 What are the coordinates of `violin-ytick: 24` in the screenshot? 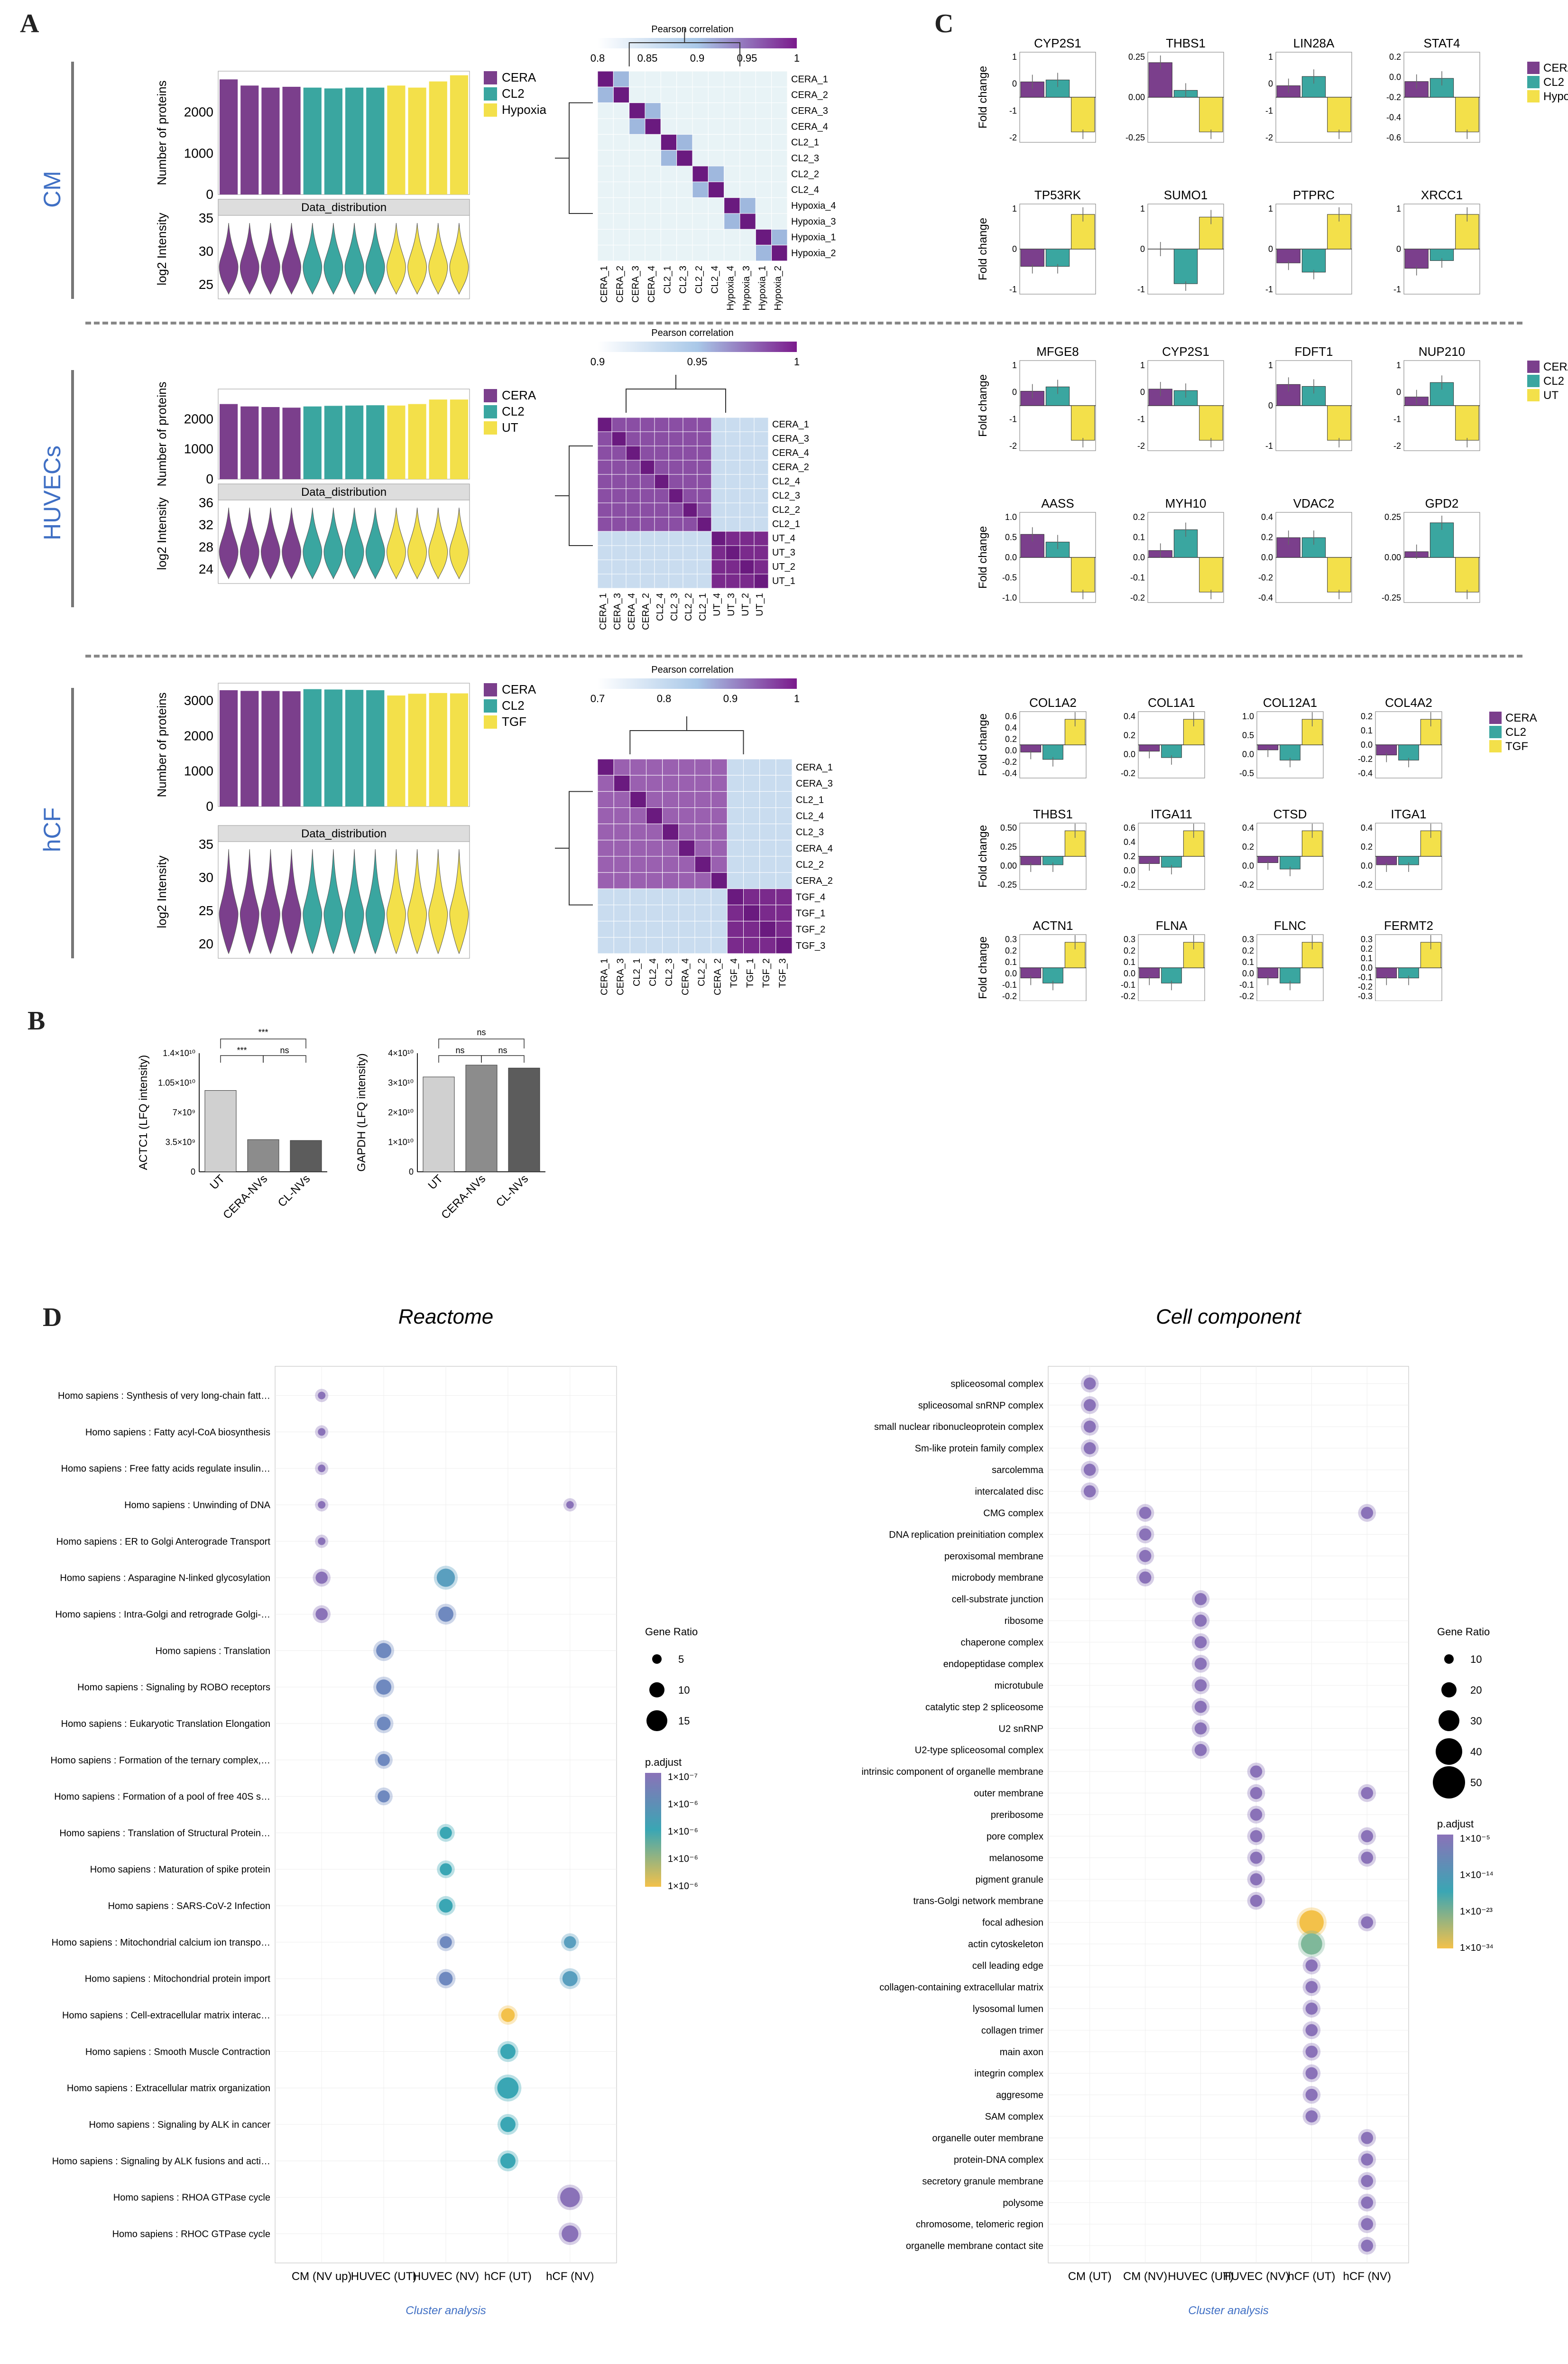 It's located at (206, 569).